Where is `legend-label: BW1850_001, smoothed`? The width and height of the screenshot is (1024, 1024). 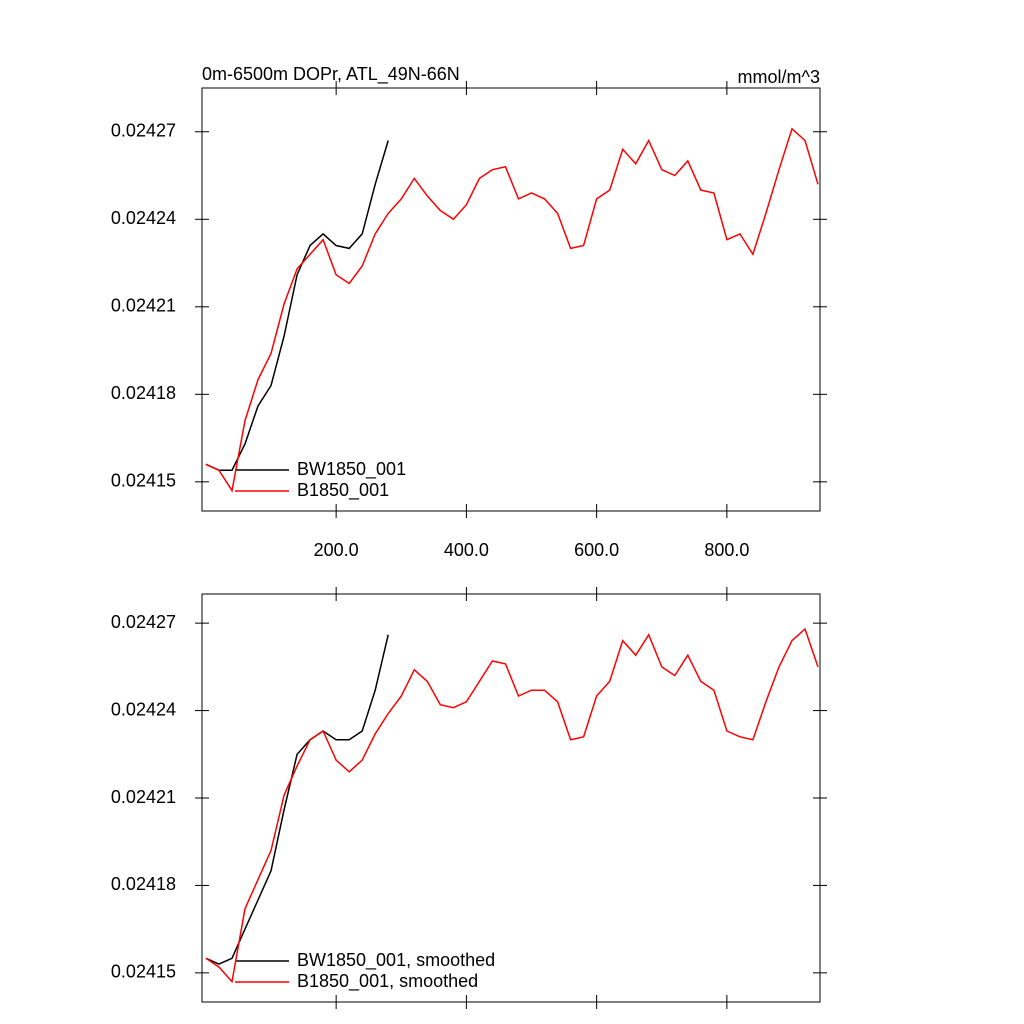
legend-label: BW1850_001, smoothed is located at coordinates (396, 960).